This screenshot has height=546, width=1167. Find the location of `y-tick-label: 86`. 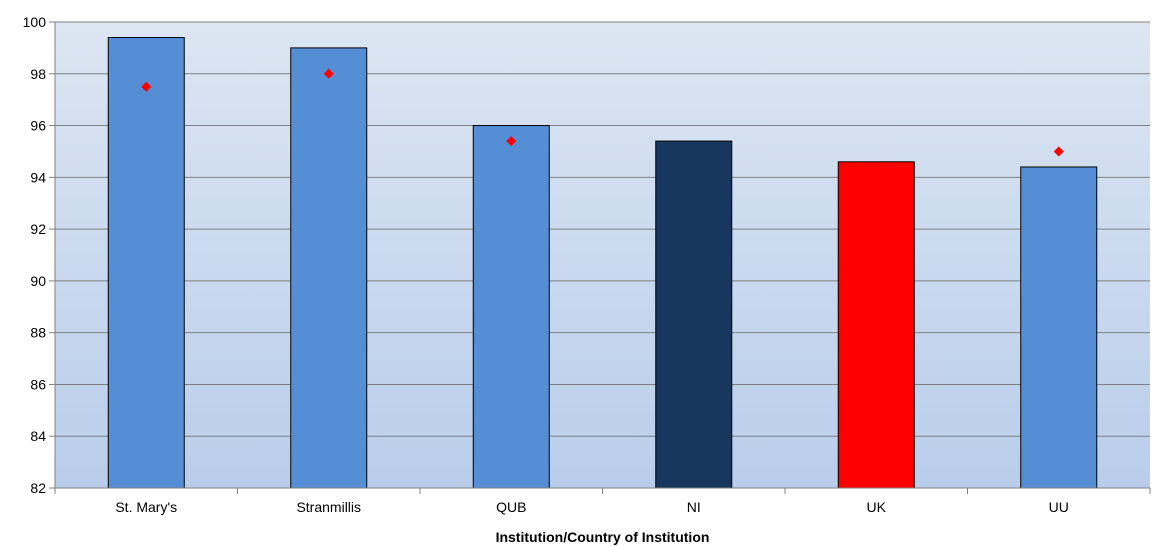

y-tick-label: 86 is located at coordinates (38, 384).